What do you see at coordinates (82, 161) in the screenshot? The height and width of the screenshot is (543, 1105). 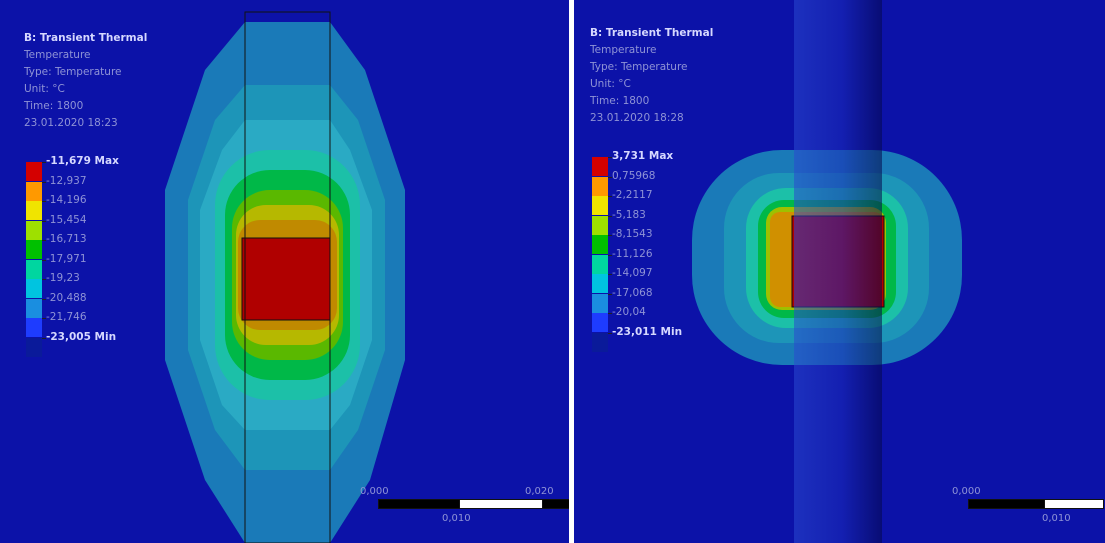 I see `legend-label: -11,679 Max` at bounding box center [82, 161].